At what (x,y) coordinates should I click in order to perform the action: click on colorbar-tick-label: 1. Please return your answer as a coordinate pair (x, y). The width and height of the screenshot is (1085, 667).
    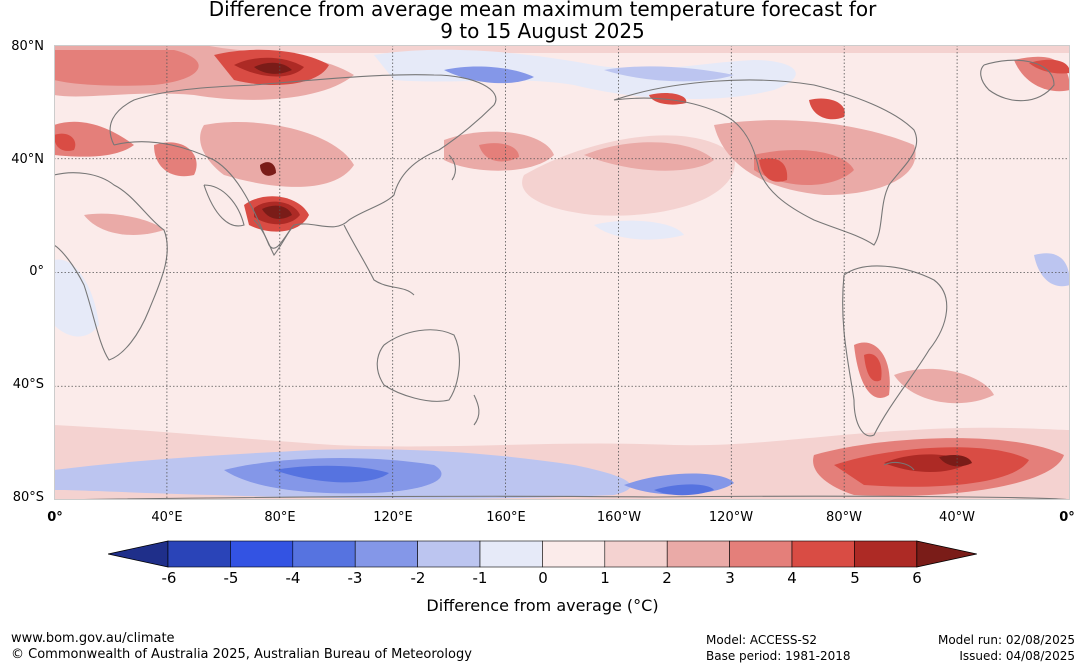
    Looking at the image, I should click on (605, 578).